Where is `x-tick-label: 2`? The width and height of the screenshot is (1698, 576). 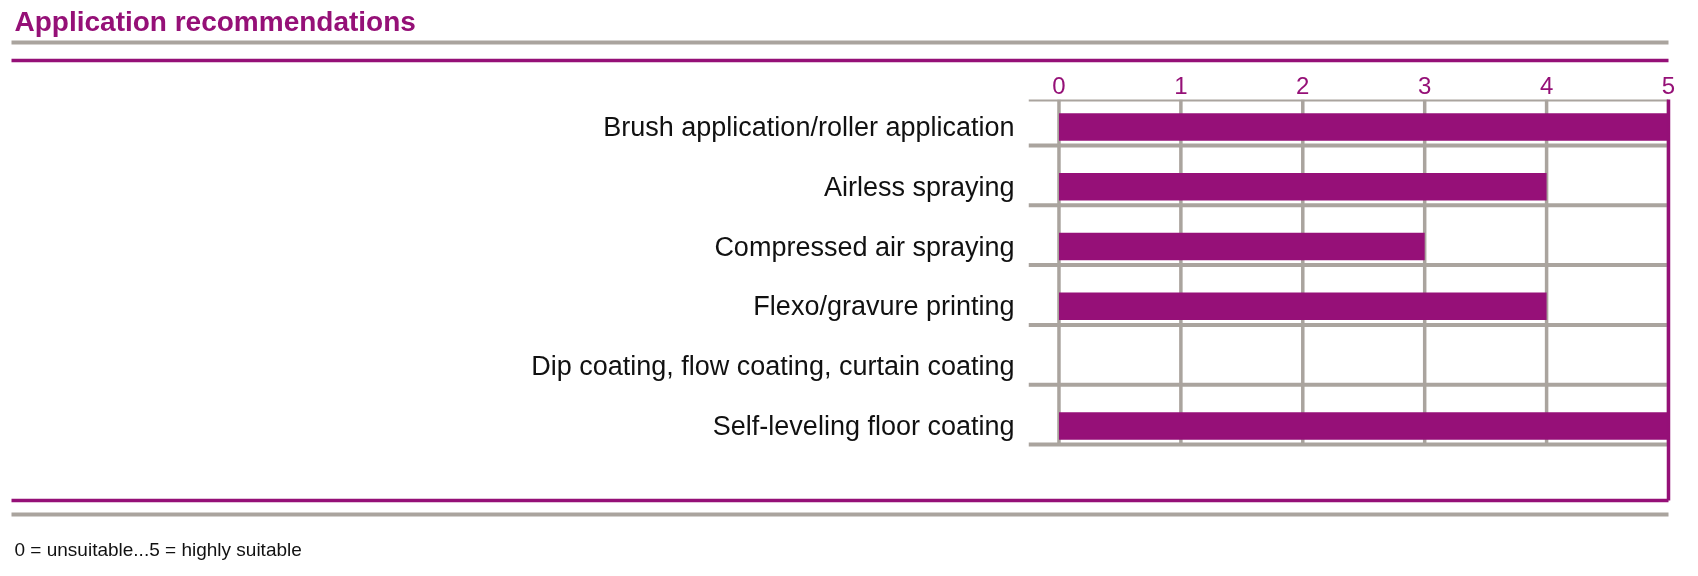 x-tick-label: 2 is located at coordinates (1303, 85).